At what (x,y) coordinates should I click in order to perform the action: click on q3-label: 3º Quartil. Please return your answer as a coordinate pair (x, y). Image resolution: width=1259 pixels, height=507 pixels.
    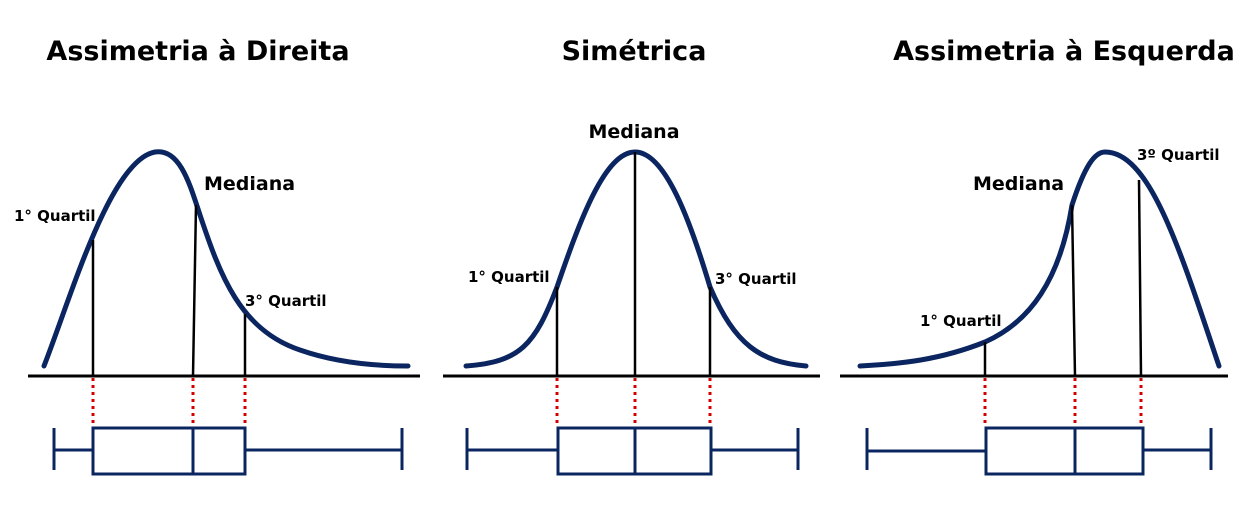
    Looking at the image, I should click on (1178, 155).